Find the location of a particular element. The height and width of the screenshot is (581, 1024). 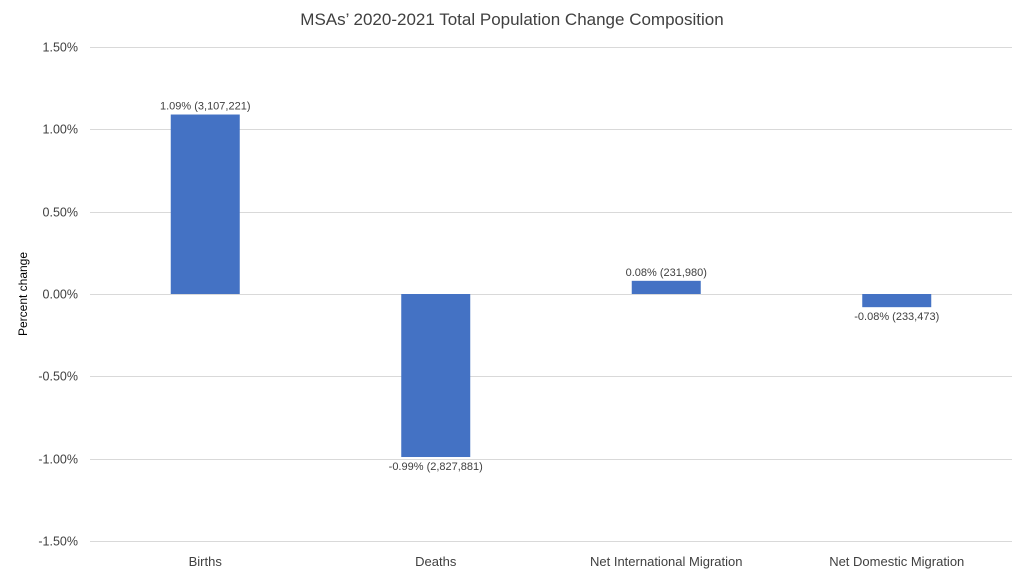

data-label: -0.99% (2,827,881) is located at coordinates (436, 467).